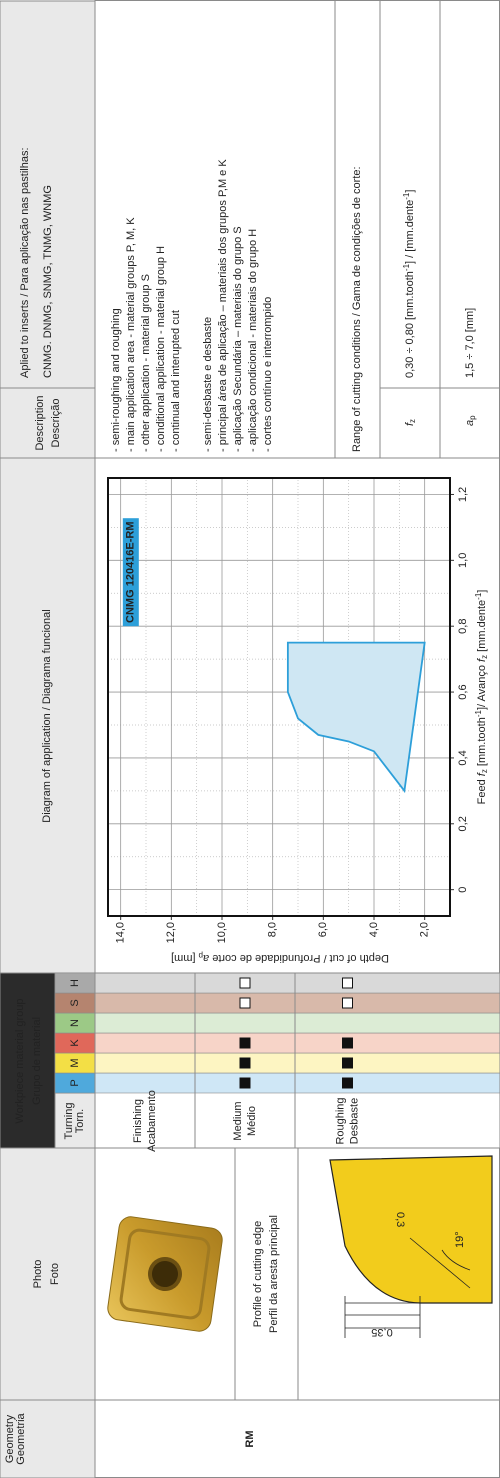  I want to click on material-letter: P, so click(75, 1082).